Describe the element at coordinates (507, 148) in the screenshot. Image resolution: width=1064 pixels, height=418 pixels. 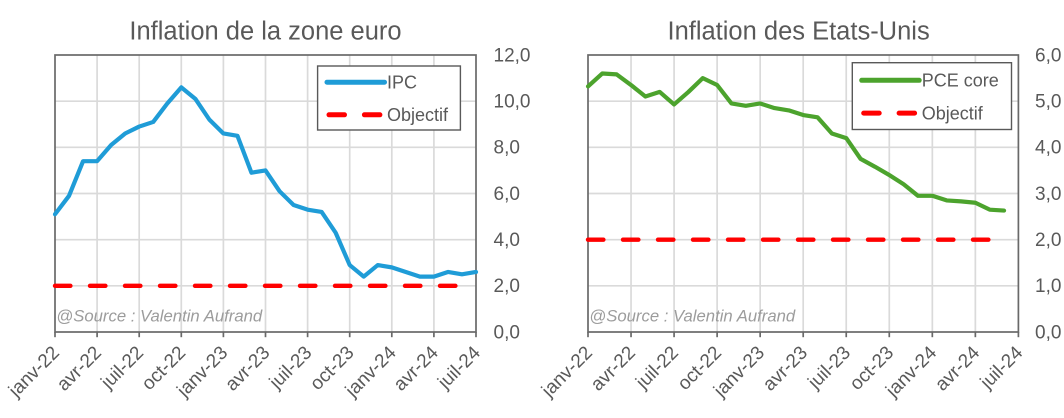
I see `svg-text: 8,0` at that location.